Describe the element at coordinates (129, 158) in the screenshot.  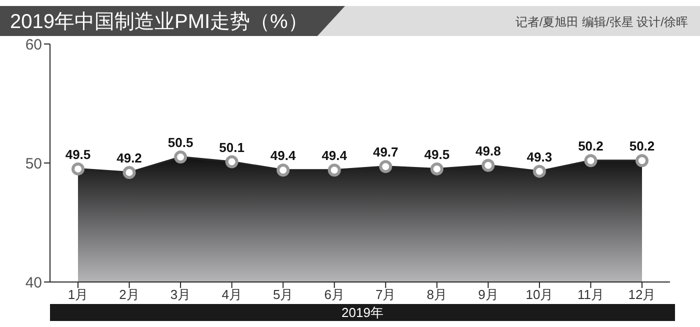
I see `data-label: 49.2` at that location.